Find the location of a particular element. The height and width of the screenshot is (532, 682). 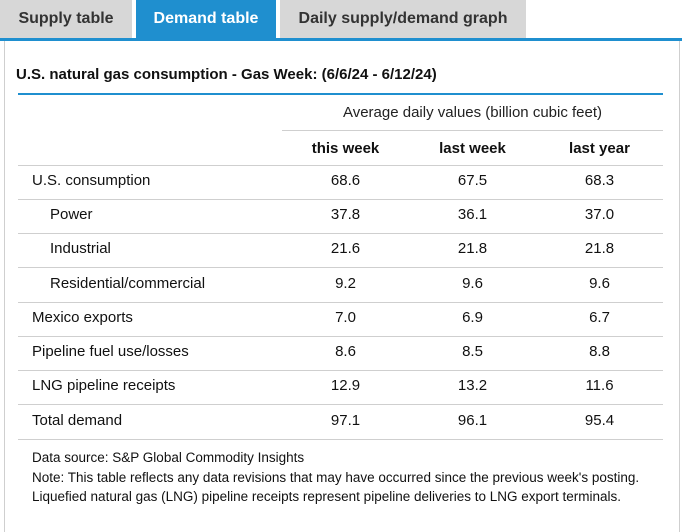

table-cell: 67.5 is located at coordinates (472, 180).